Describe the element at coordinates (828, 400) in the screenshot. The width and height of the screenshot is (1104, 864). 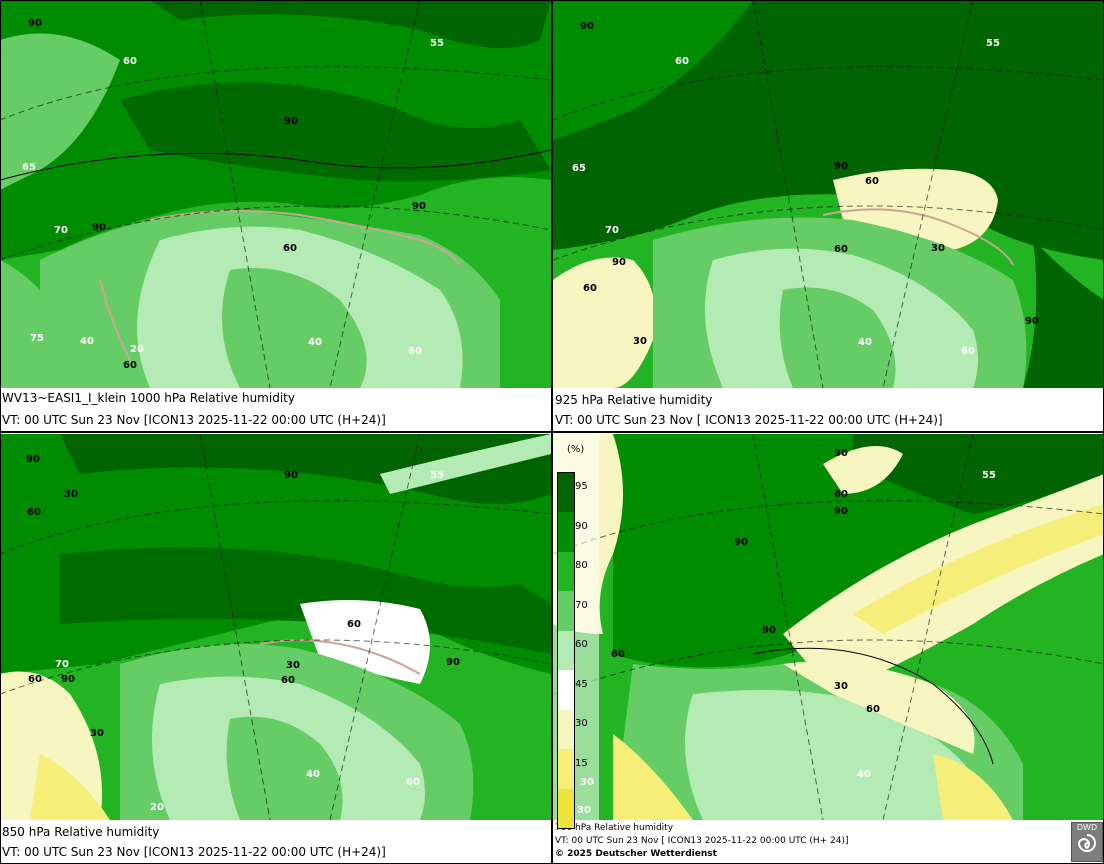
I see `caption-line1-925hpa: 925 hPa Relative humidity` at that location.